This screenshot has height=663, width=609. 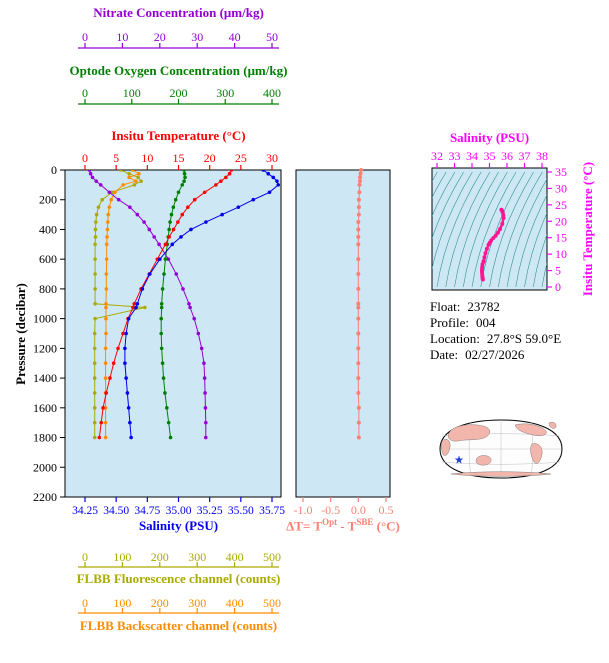 I want to click on ts-salinity-axis-title: Salinity (PSU), so click(x=489, y=137).